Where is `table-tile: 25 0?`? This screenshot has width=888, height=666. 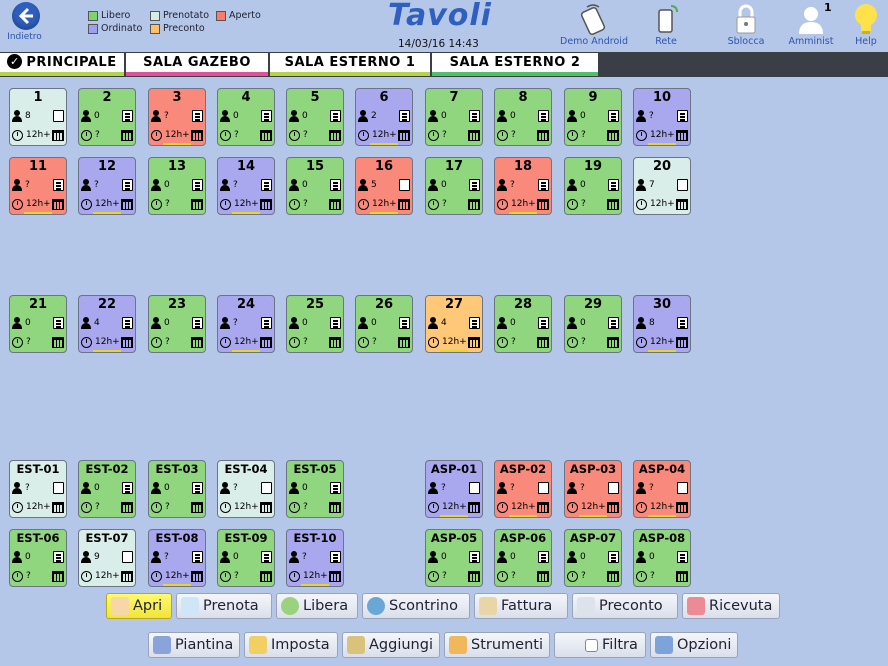 table-tile: 25 0? is located at coordinates (315, 324).